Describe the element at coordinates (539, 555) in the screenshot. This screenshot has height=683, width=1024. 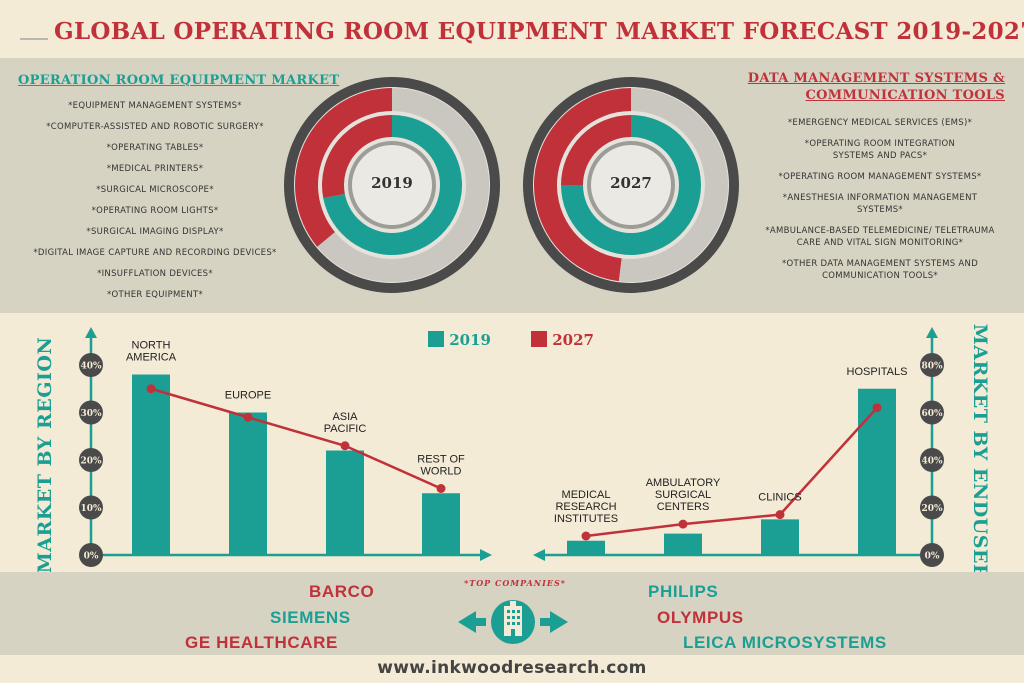
I see `x-axis-arrow-icon` at that location.